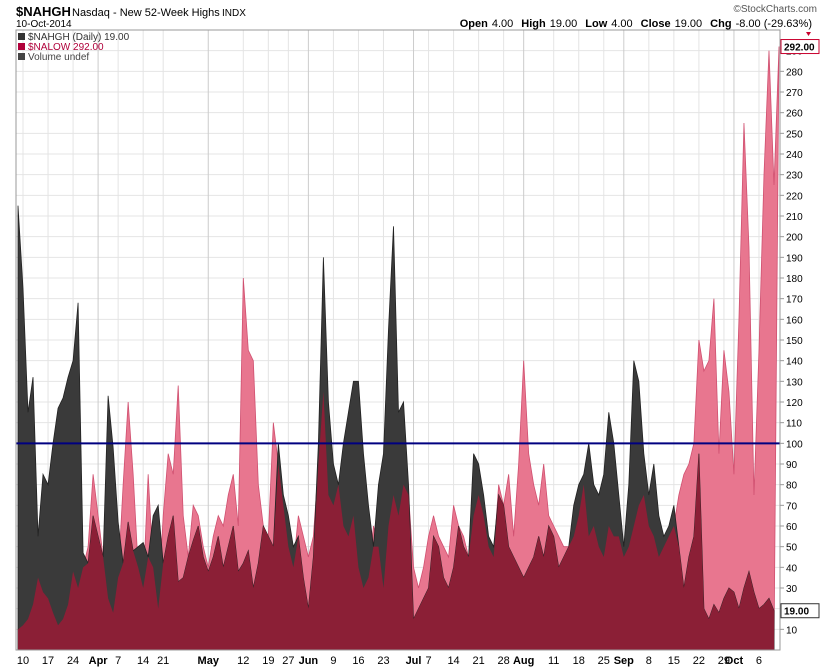 The image size is (820, 668). What do you see at coordinates (358, 661) in the screenshot?
I see `x-tick-label: 16` at bounding box center [358, 661].